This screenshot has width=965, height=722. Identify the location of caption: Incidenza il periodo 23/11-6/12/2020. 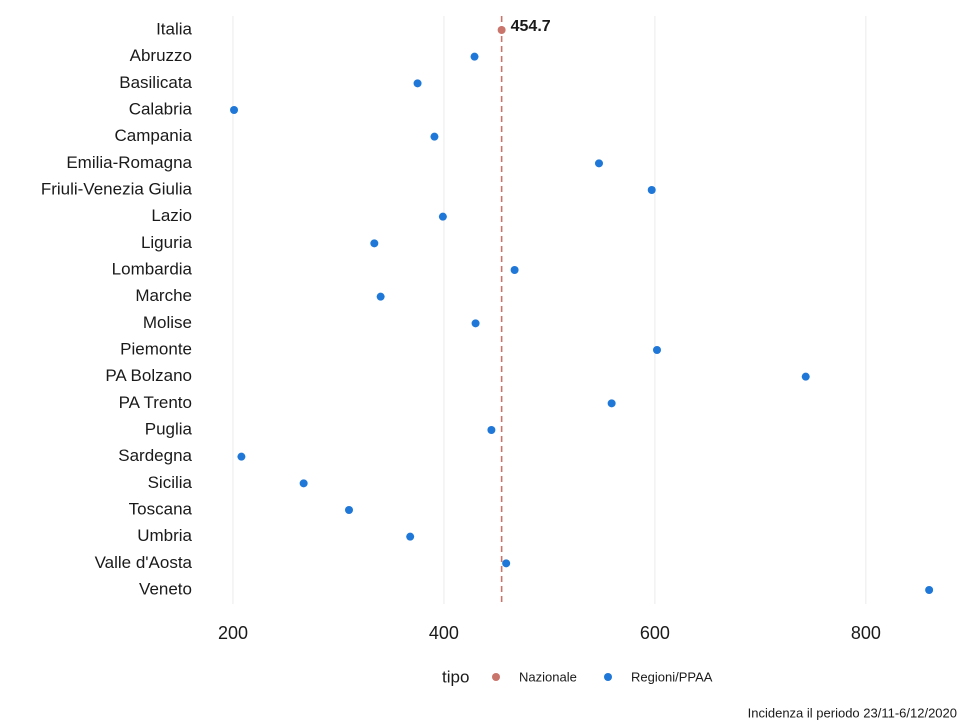
(852, 712).